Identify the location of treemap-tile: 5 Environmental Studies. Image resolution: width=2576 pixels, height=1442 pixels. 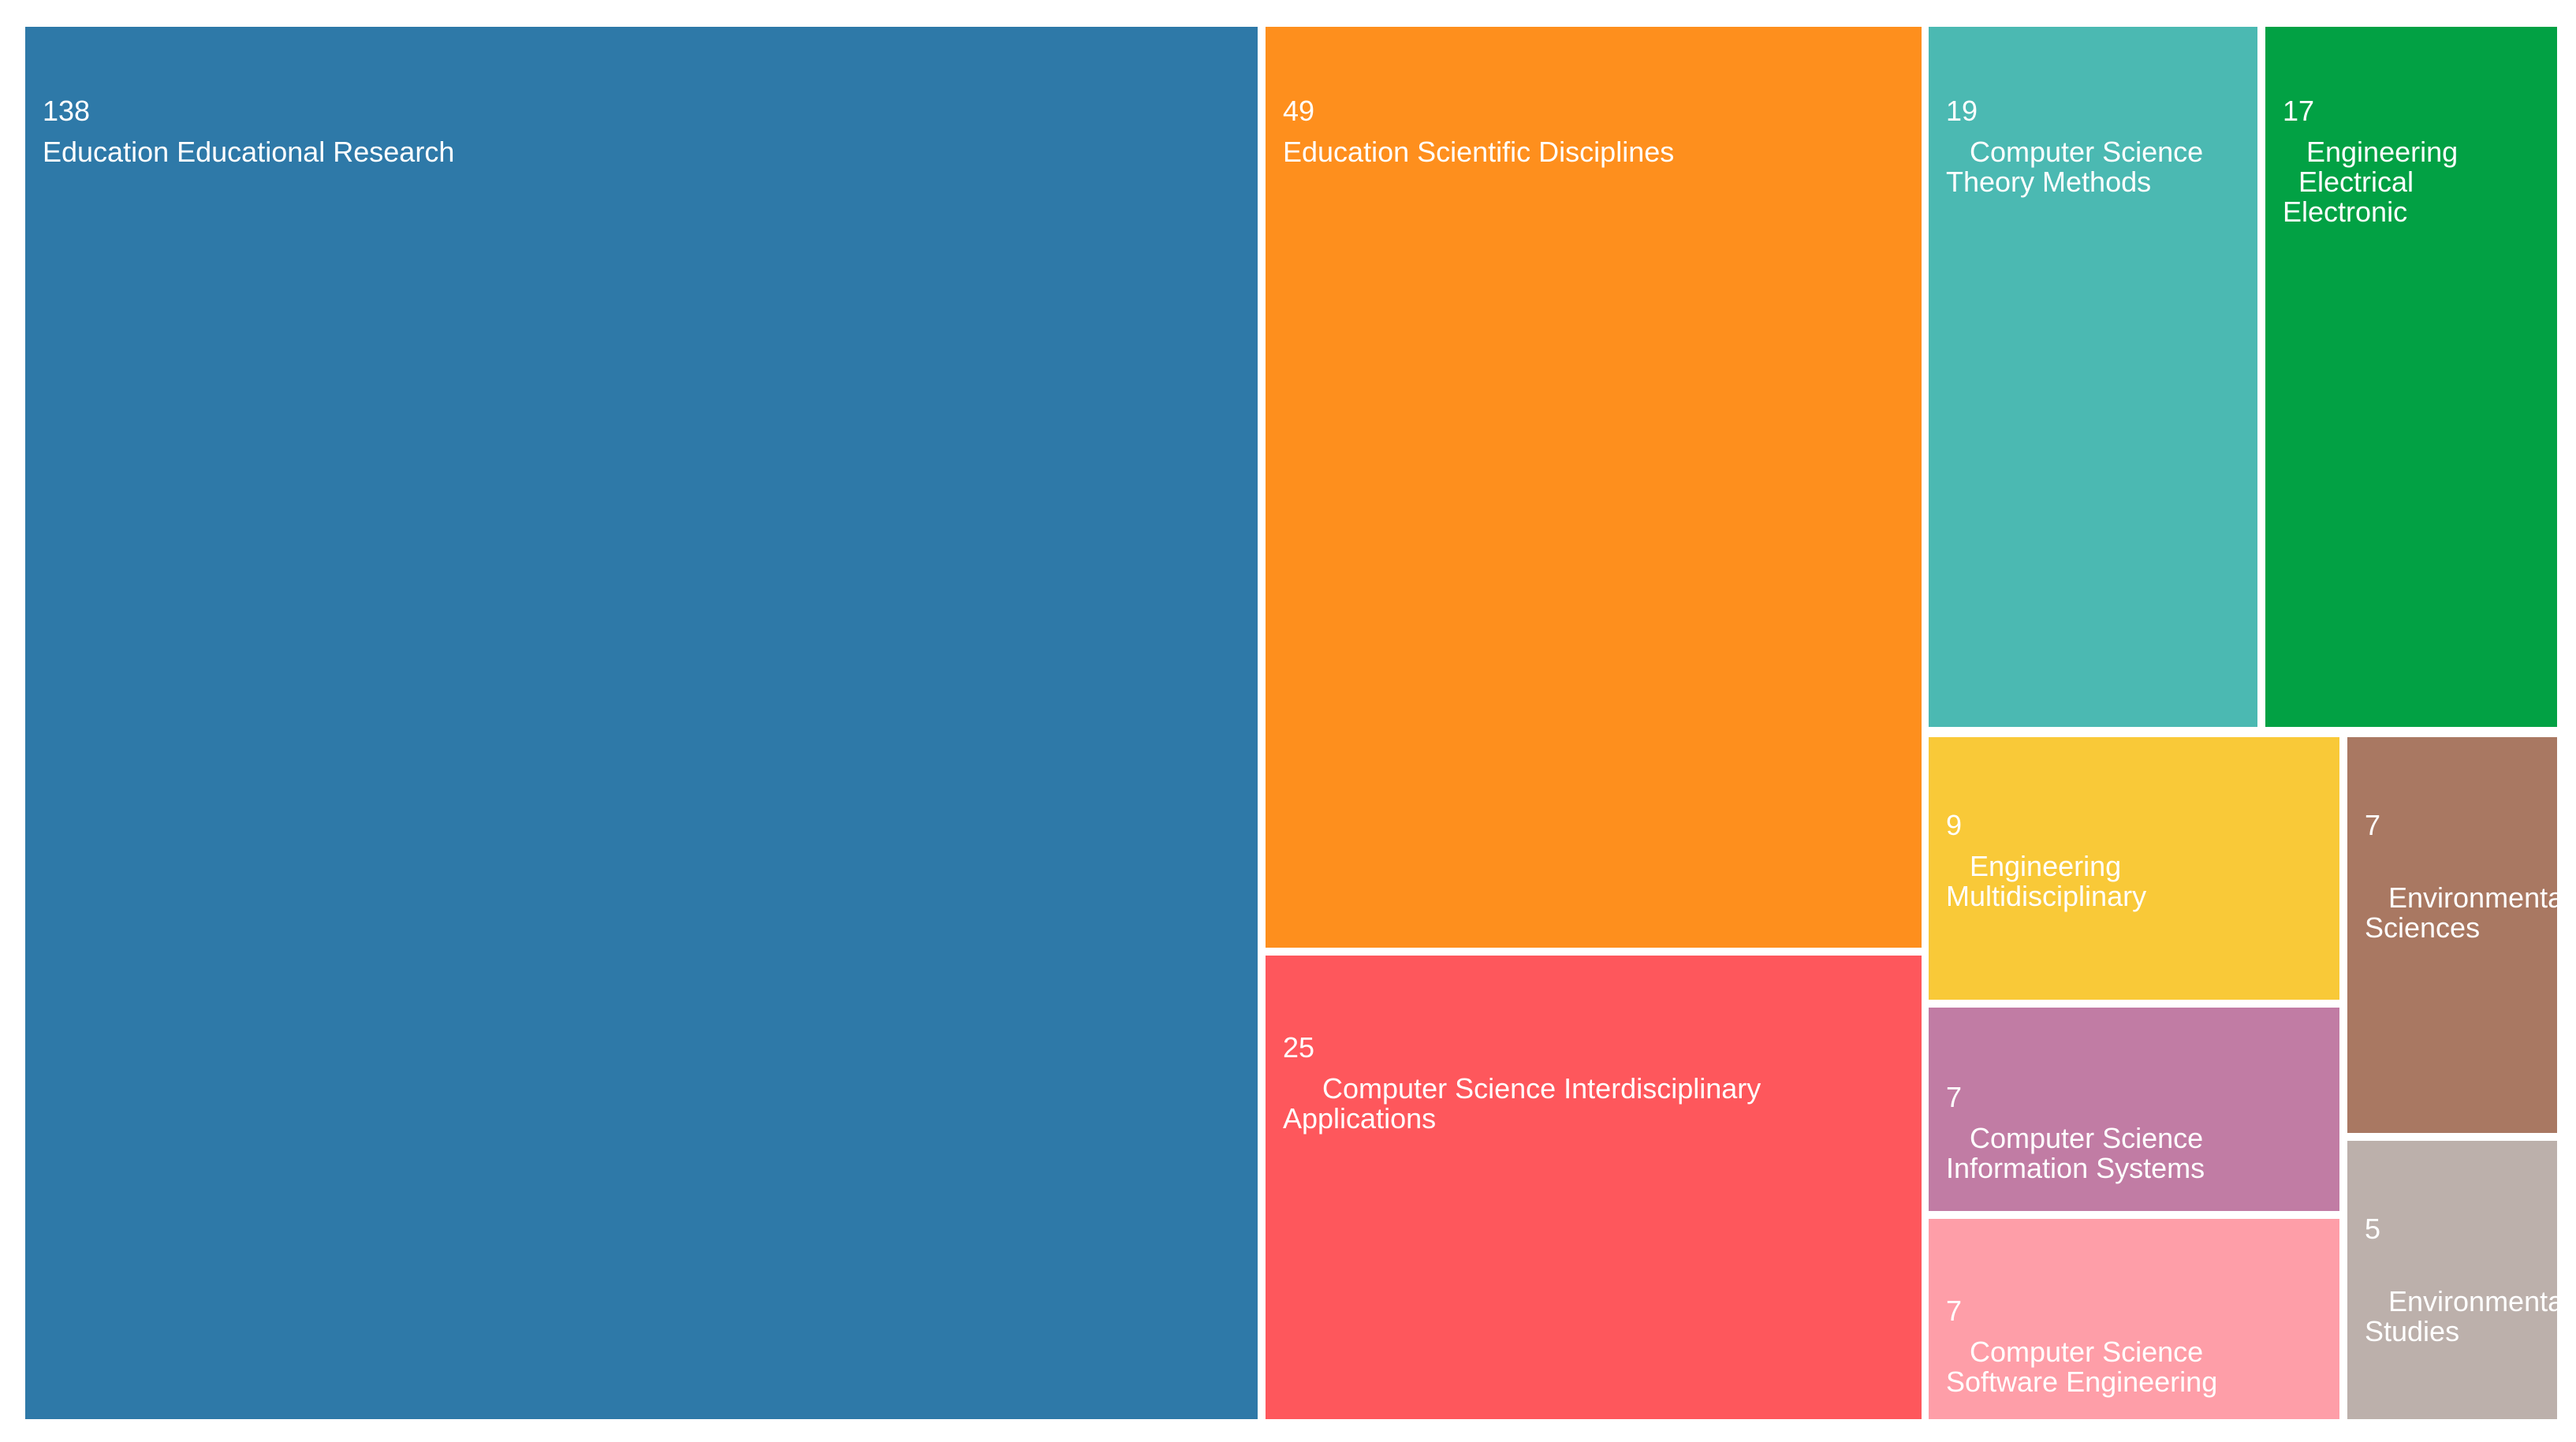
(2452, 1280).